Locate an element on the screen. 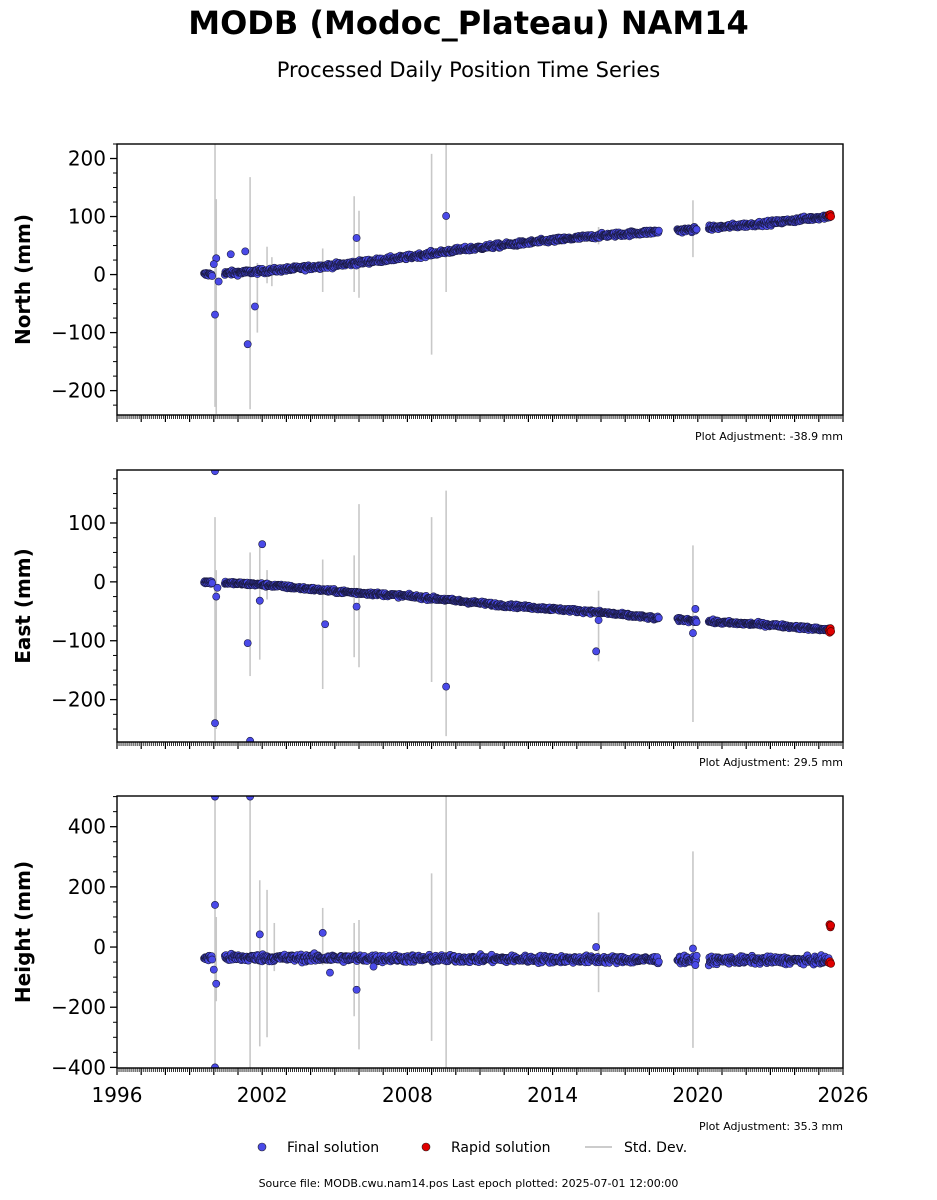  north-y-axis-label: North (mm) is located at coordinates (23, 279).